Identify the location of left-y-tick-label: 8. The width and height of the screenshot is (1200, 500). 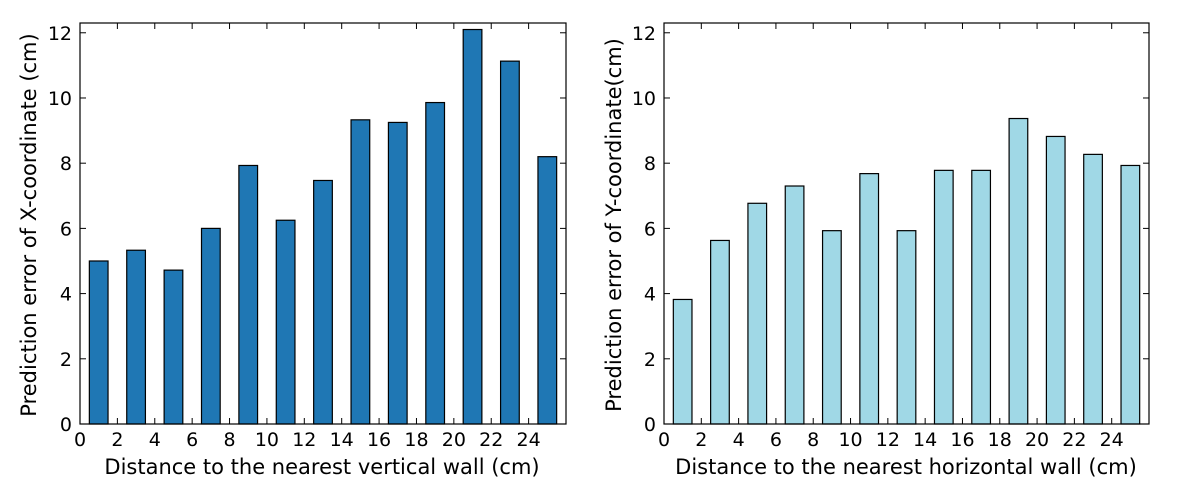
(66, 164).